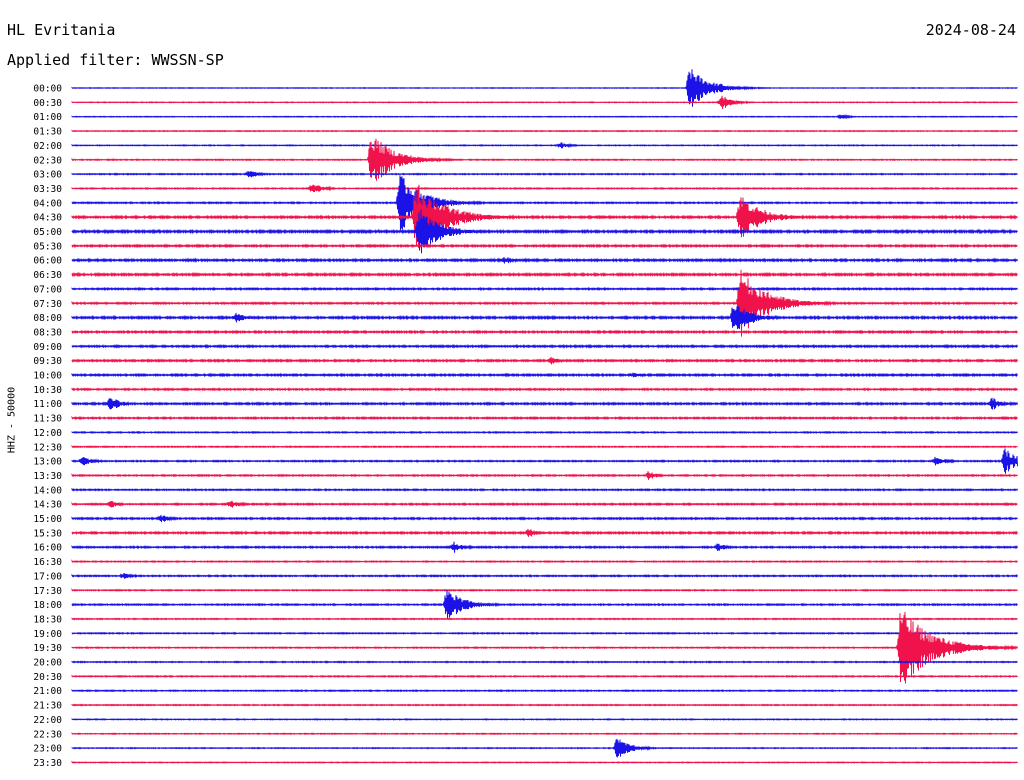 The image size is (1024, 780). I want to click on time-label: 03:30, so click(47, 189).